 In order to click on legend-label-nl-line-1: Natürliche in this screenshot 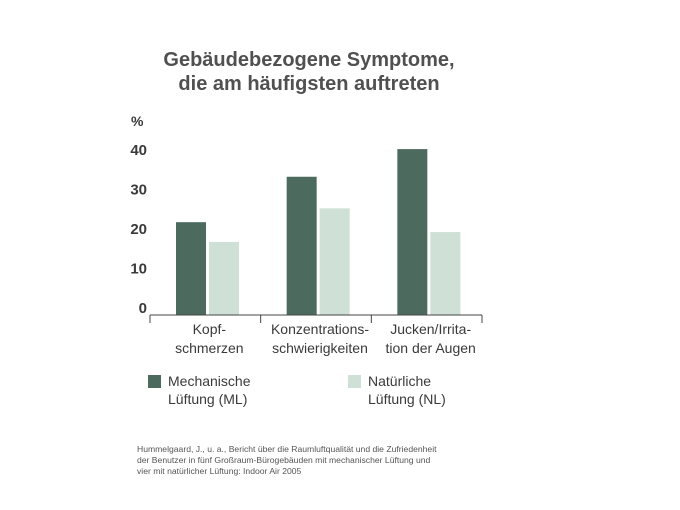, I will do `click(400, 381)`.